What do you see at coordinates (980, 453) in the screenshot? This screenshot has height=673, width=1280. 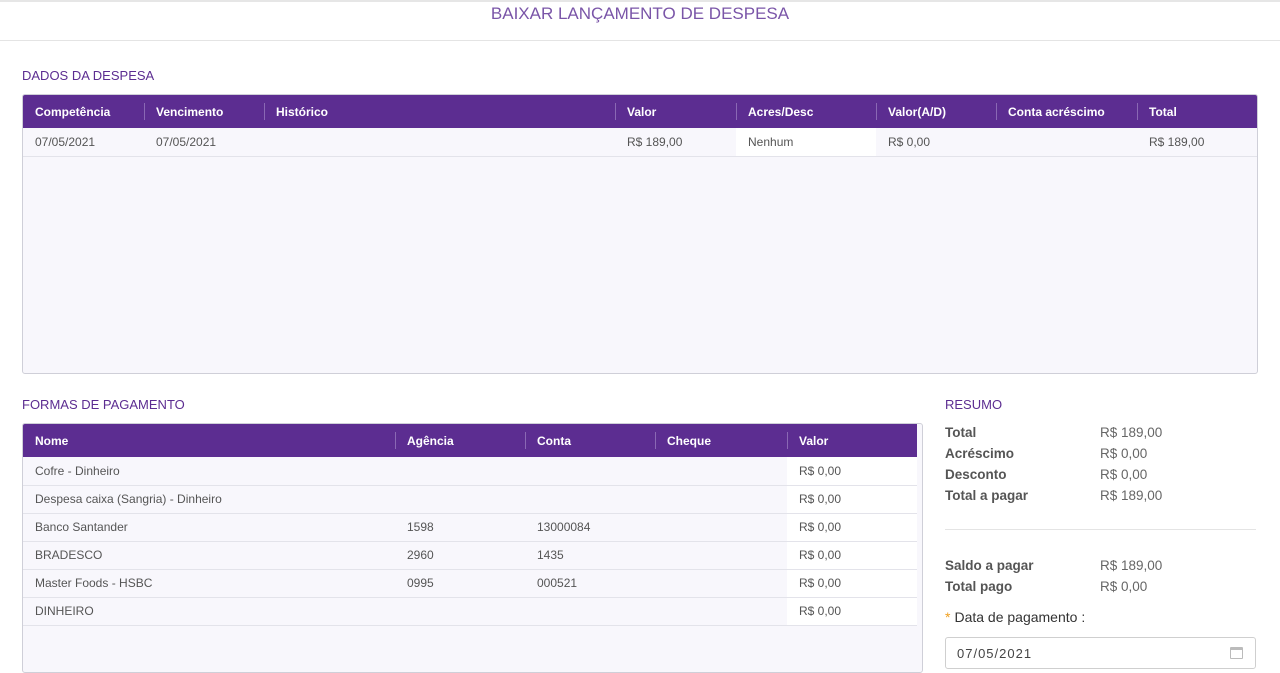 I see `resumo-label: Acréscimo` at bounding box center [980, 453].